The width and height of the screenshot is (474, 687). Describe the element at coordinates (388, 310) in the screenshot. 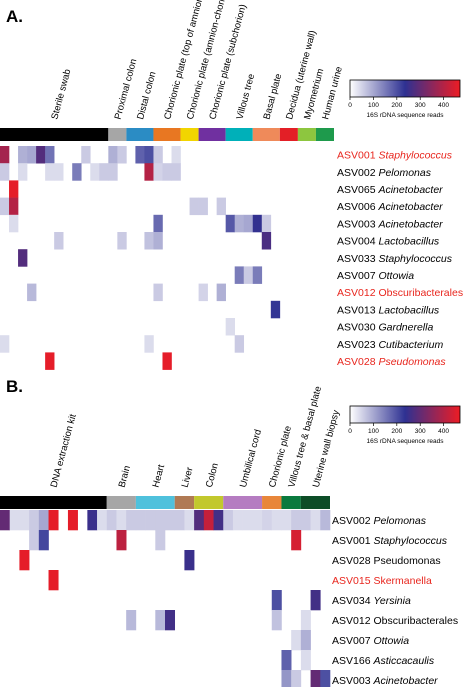

I see `row-label: ASV013 Lactobacillus` at that location.